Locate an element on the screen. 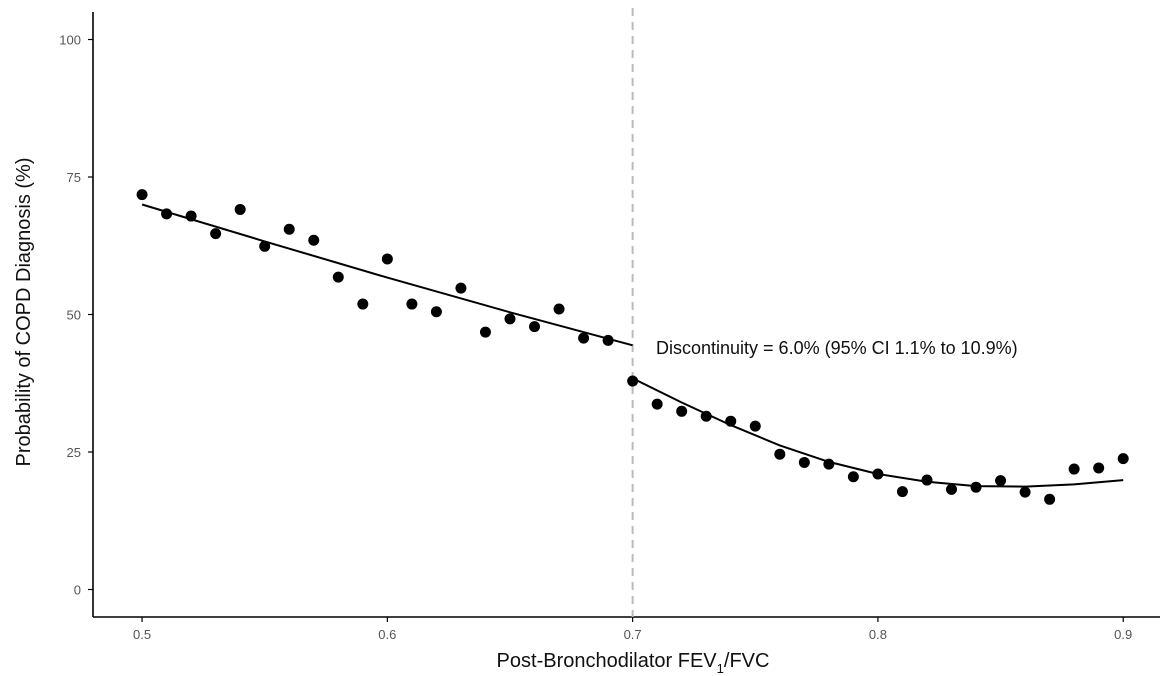 This screenshot has height=676, width=1164. y-tick-label: 0 is located at coordinates (77, 590).